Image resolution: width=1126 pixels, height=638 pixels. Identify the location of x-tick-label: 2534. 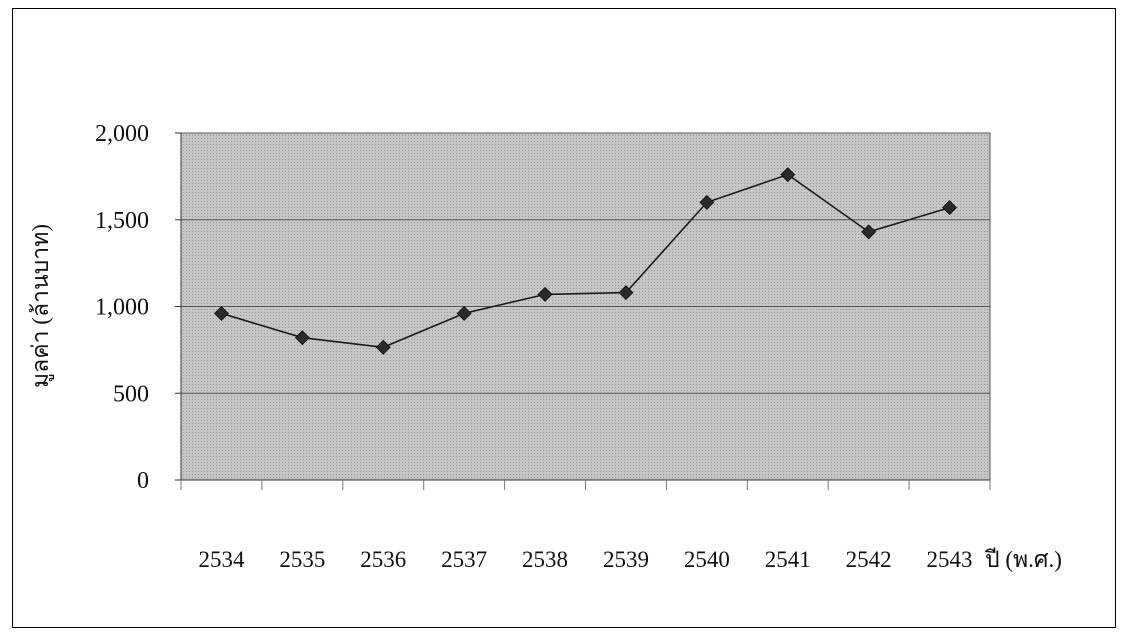
(221, 559).